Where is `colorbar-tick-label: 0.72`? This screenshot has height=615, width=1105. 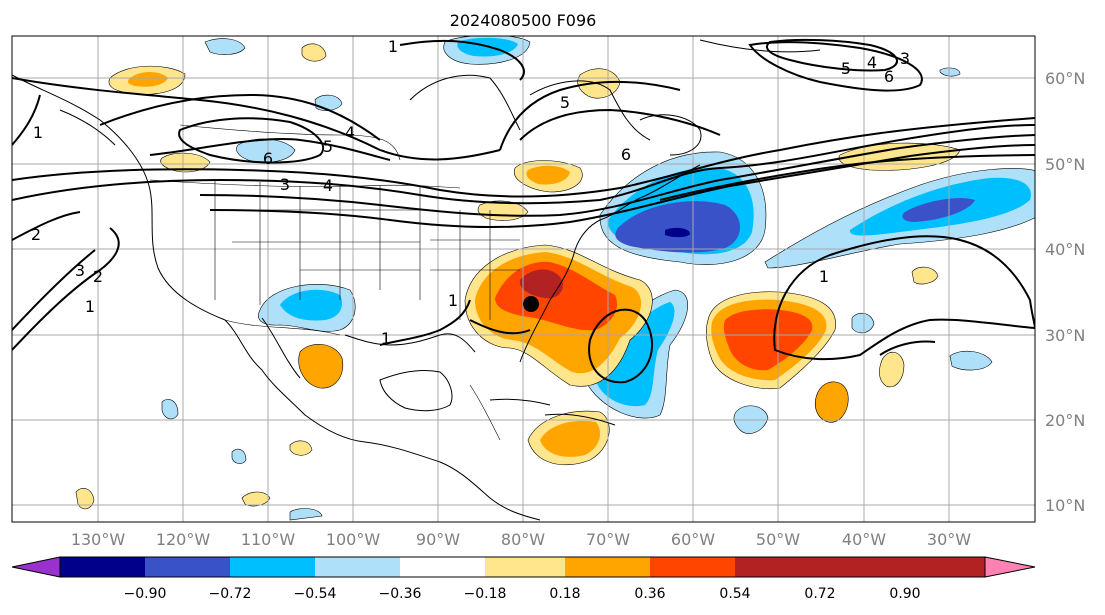
colorbar-tick-label: 0.72 is located at coordinates (819, 594).